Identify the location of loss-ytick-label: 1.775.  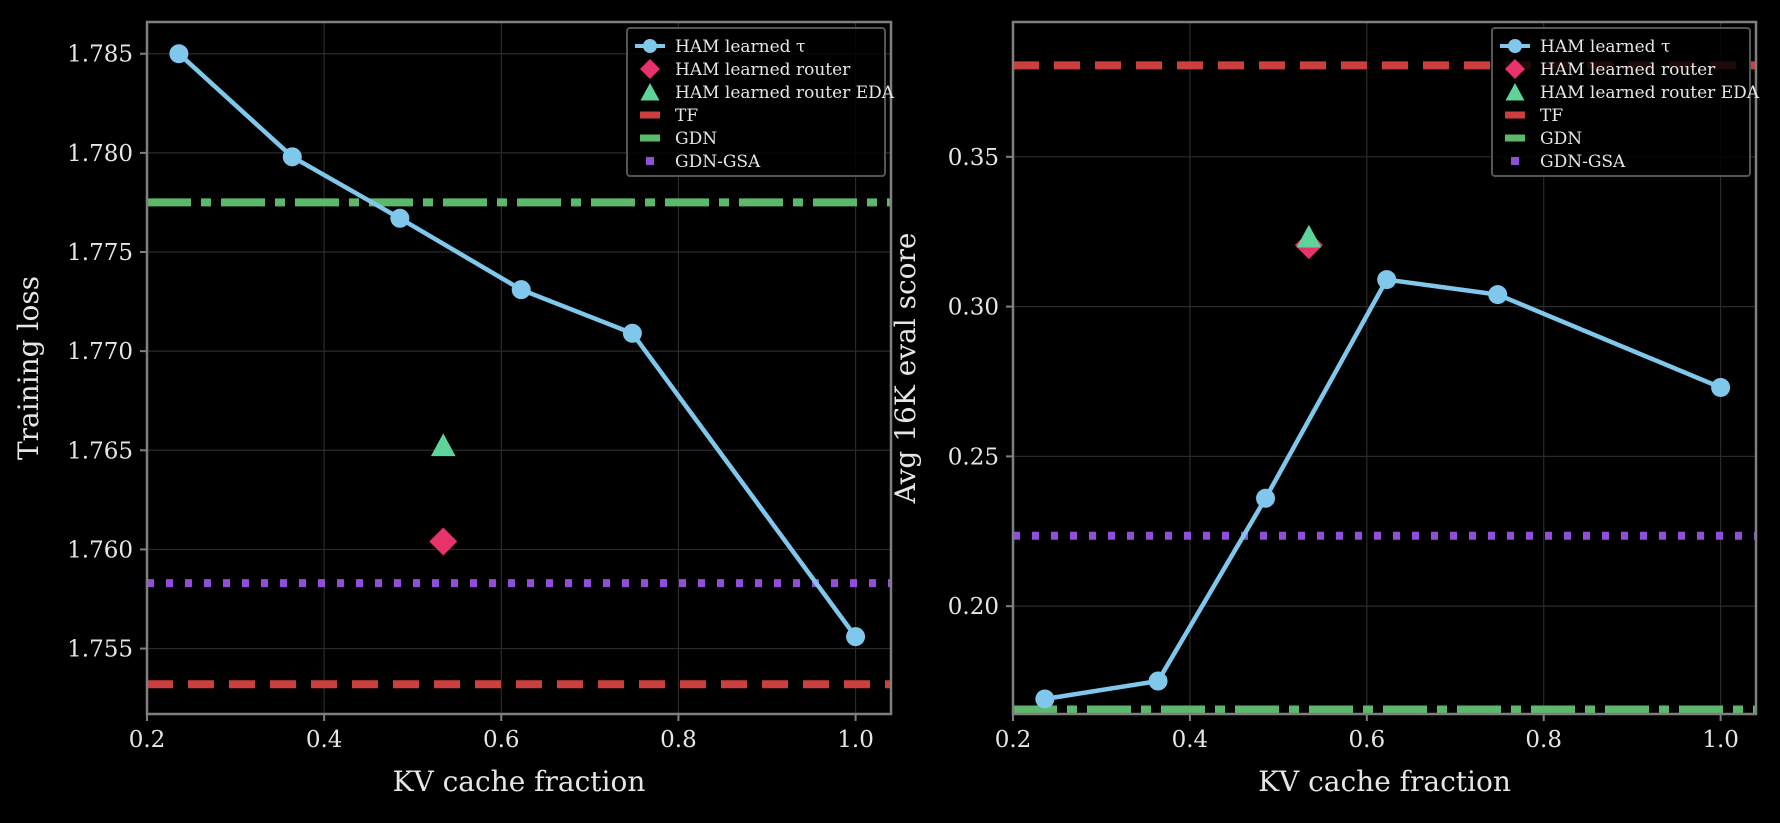
(100, 253).